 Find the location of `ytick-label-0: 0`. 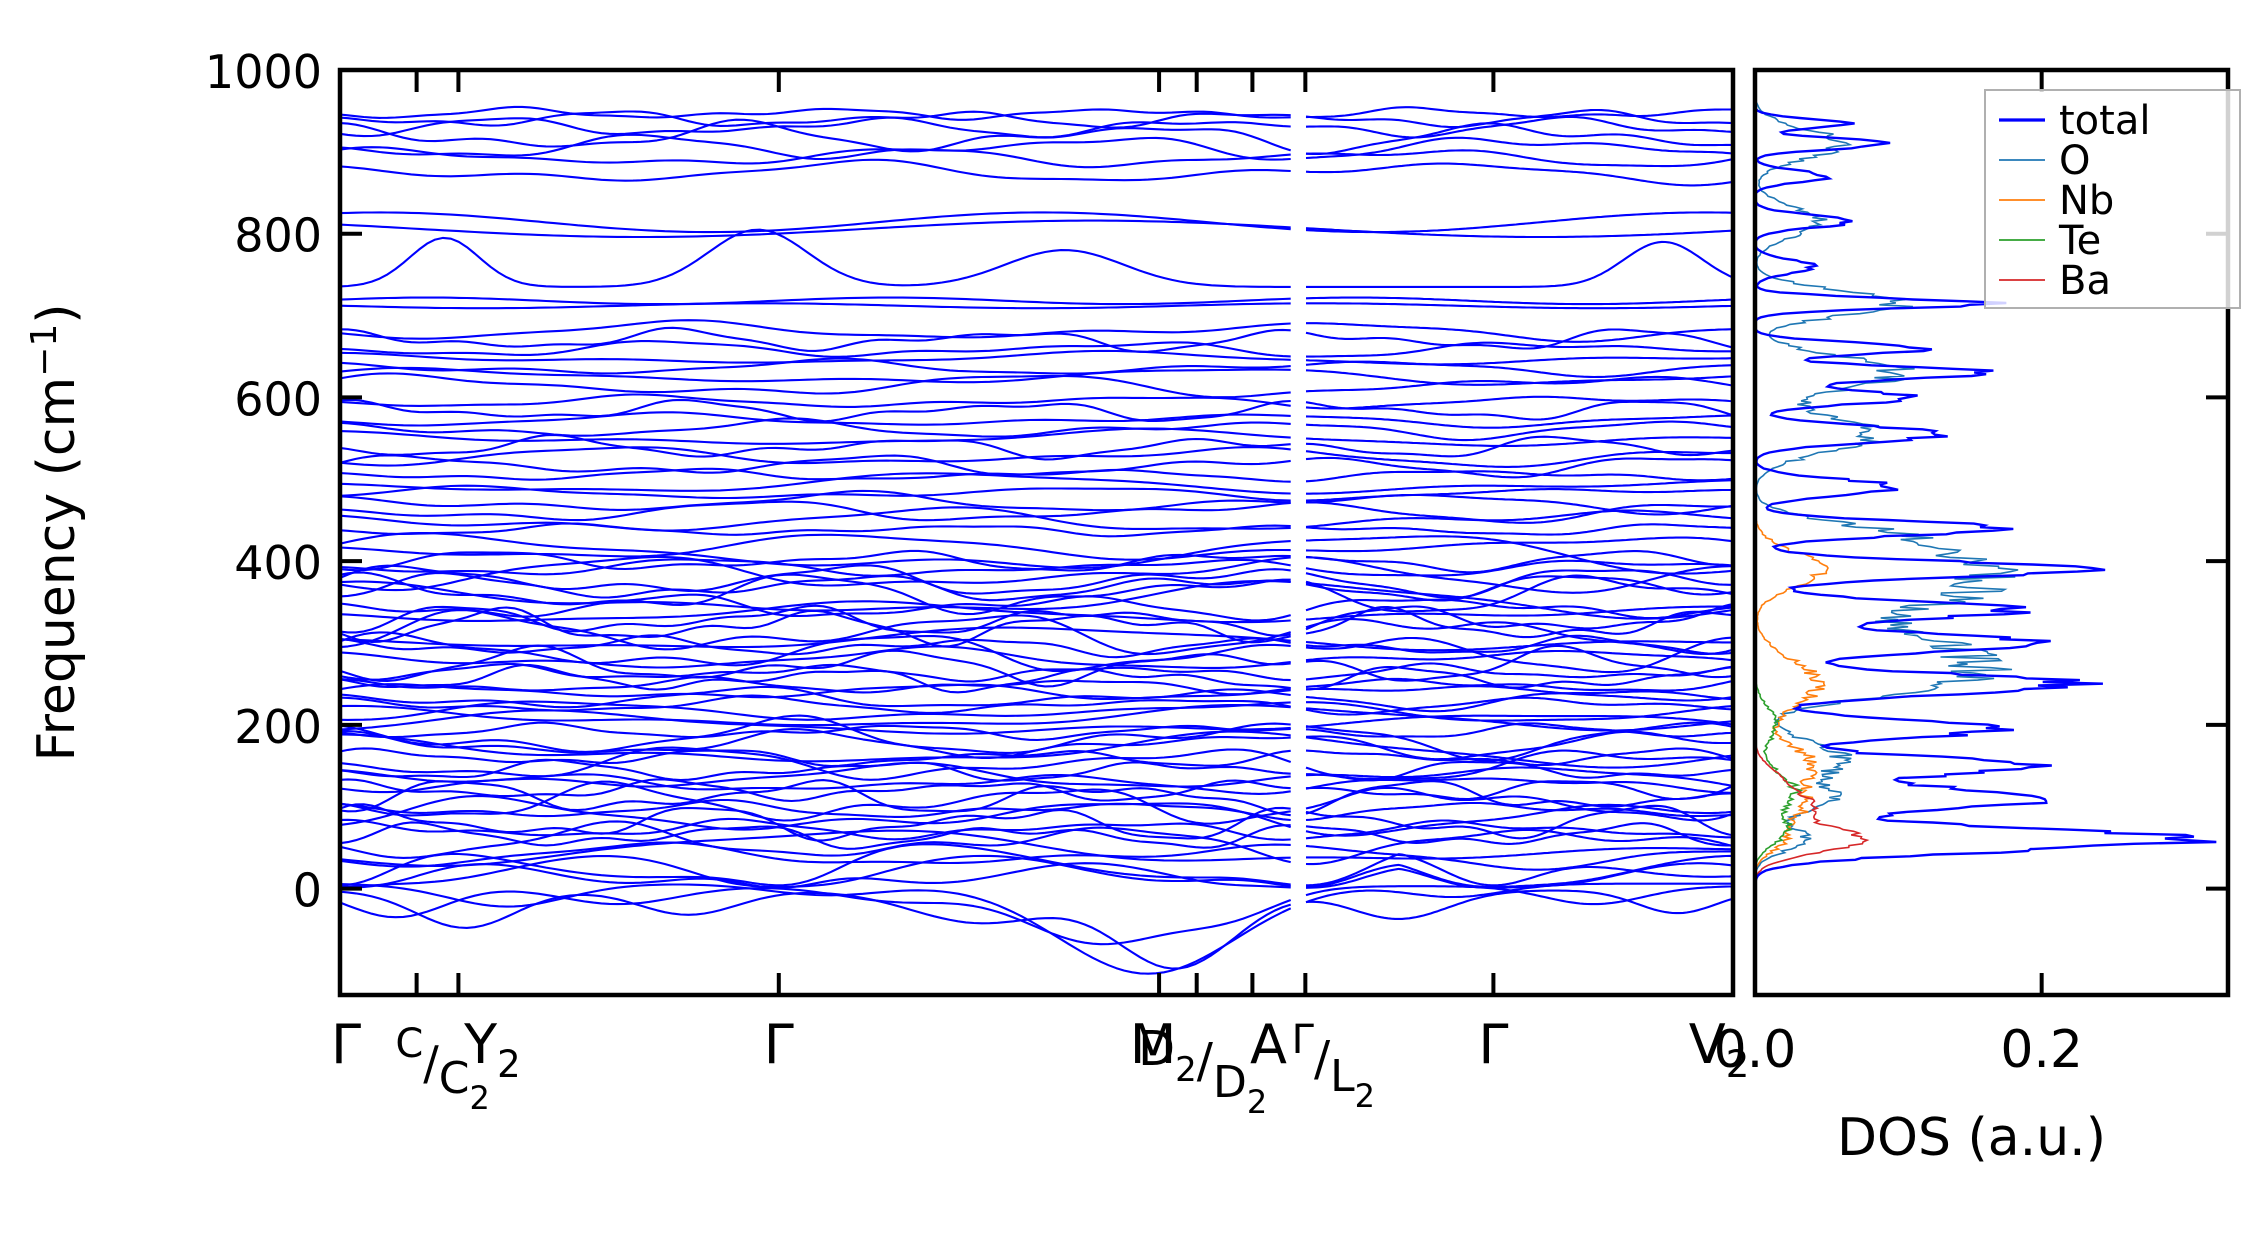

ytick-label-0: 0 is located at coordinates (307, 891).